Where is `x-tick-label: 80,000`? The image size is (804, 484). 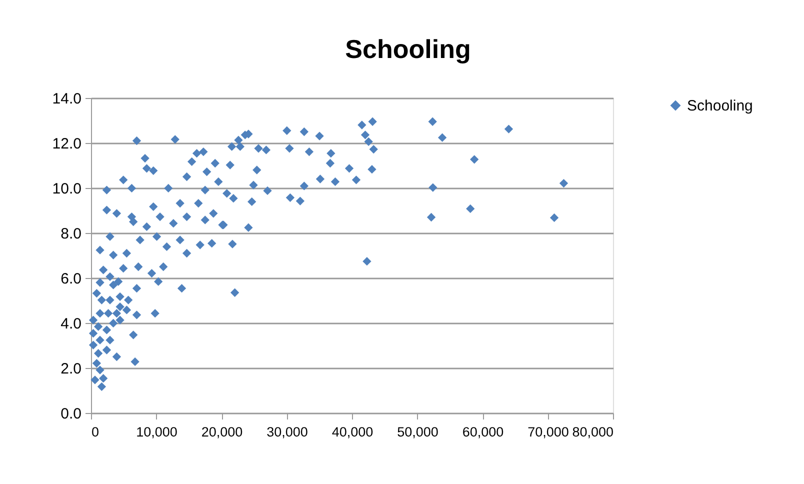
x-tick-label: 80,000 is located at coordinates (593, 432).